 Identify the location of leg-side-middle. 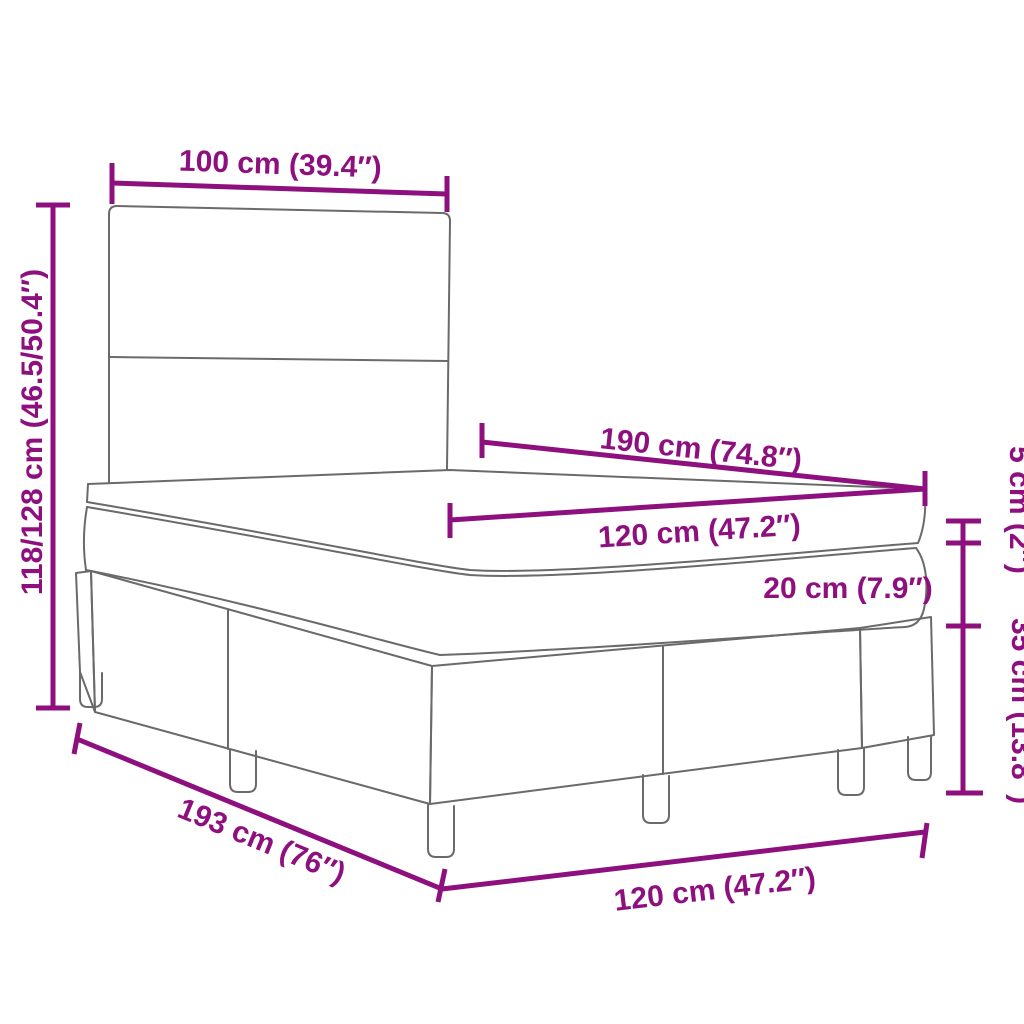
(243, 771).